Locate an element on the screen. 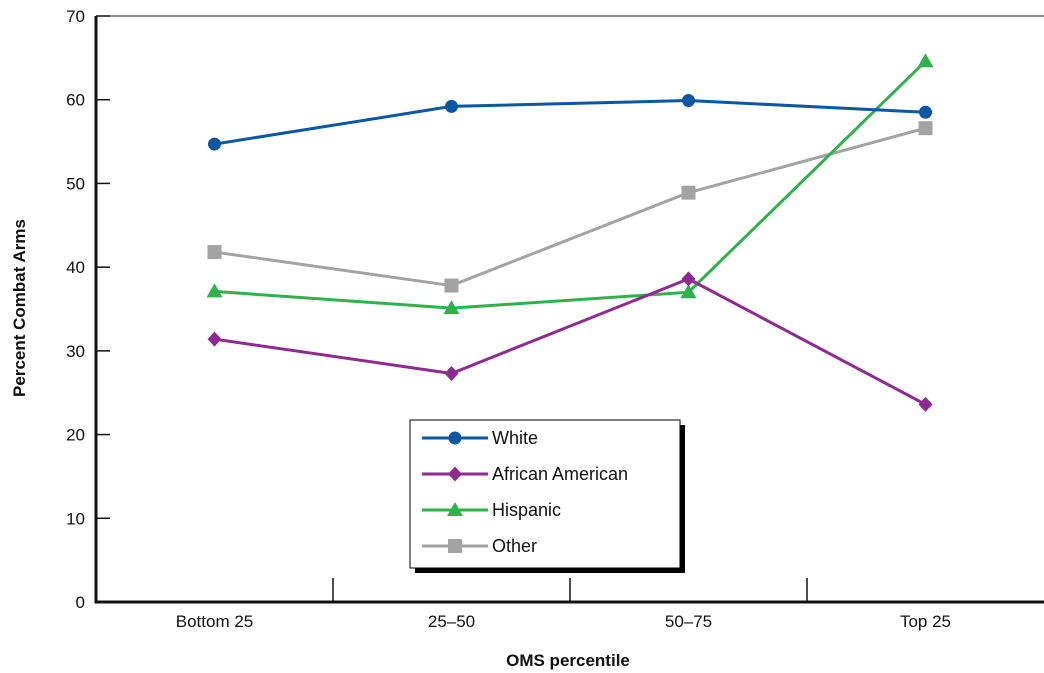 This screenshot has height=673, width=1044. y-tick-label: 40 is located at coordinates (75, 267).